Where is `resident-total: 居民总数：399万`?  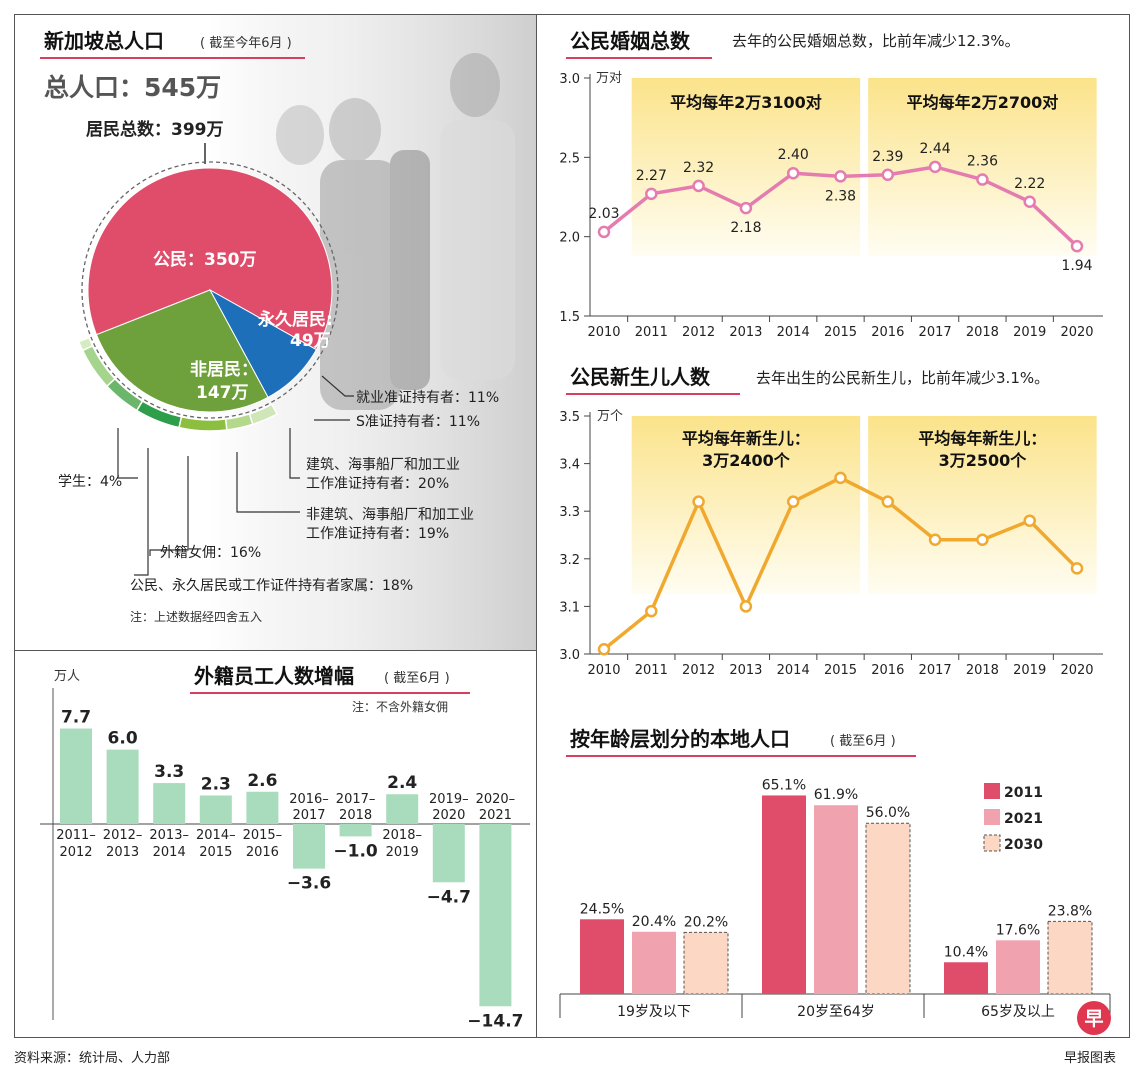
resident-total: 居民总数：399万 is located at coordinates (155, 129).